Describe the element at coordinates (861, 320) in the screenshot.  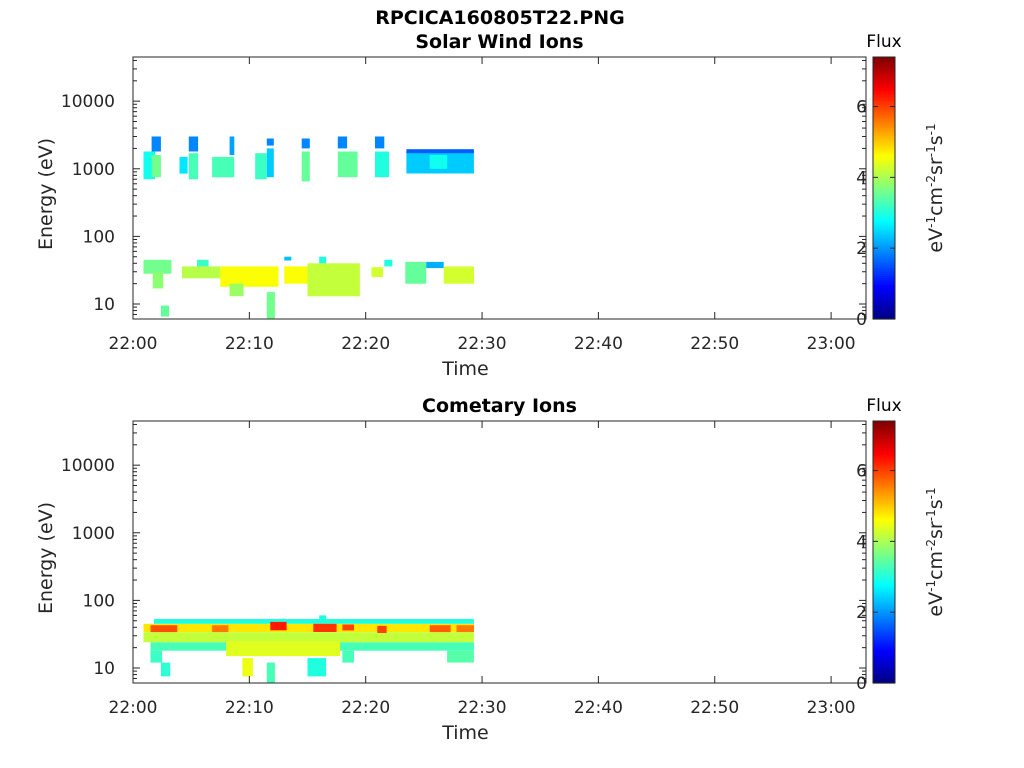
I see `colorbar-tick-label: 0` at that location.